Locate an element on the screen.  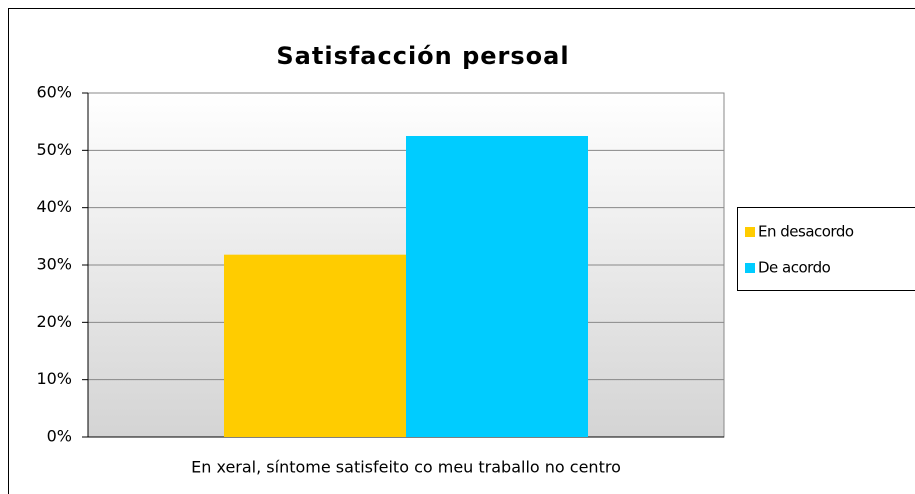
legend-label: De acordo is located at coordinates (794, 268).